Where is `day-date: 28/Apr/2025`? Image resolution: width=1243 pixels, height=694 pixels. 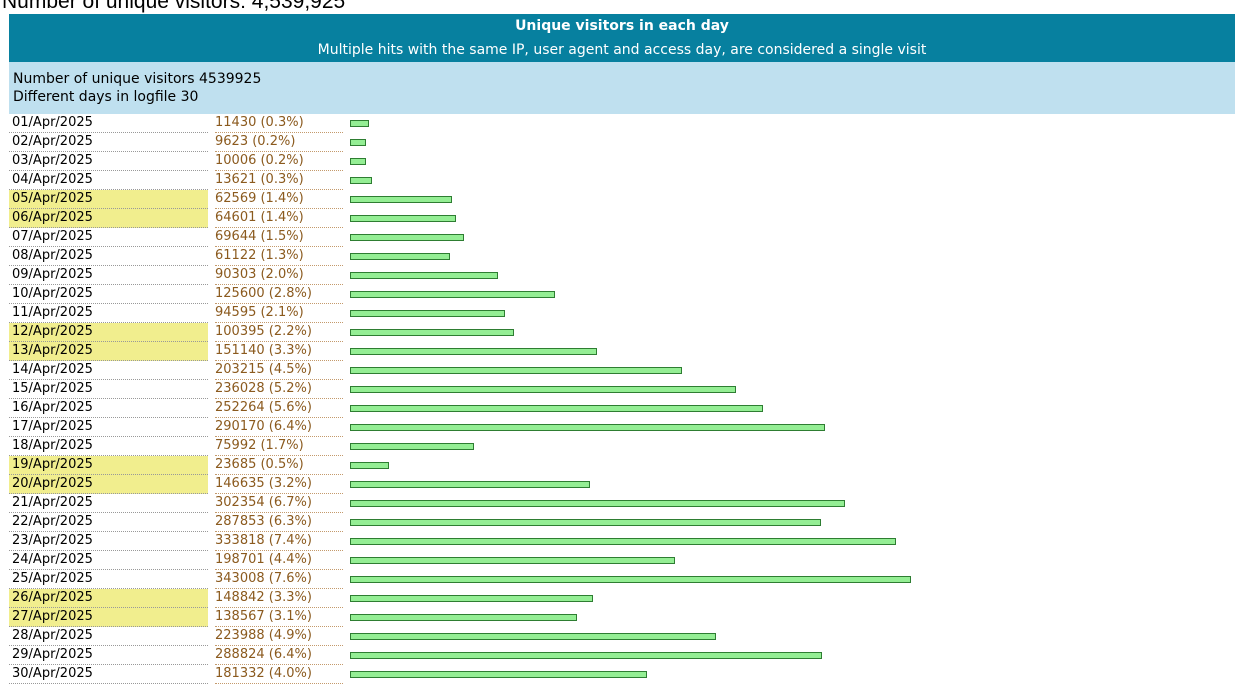
day-date: 28/Apr/2025 is located at coordinates (108, 636).